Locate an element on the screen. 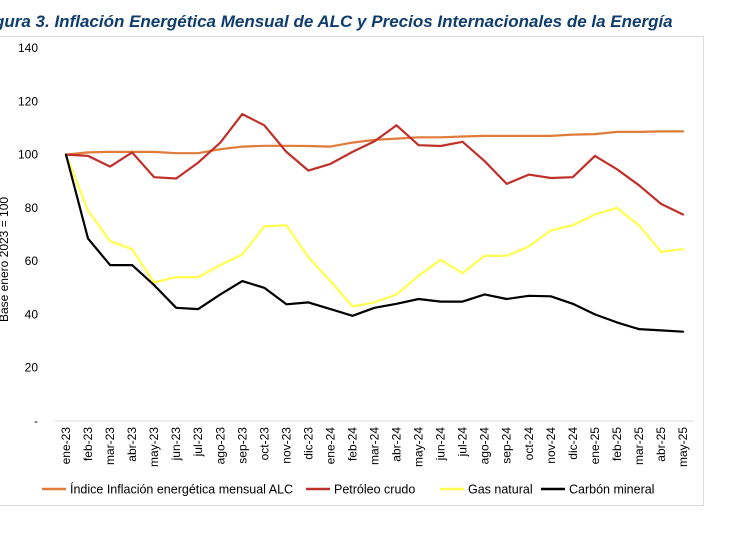 This screenshot has width=750, height=536. x-tick-label: dic-24 is located at coordinates (573, 443).